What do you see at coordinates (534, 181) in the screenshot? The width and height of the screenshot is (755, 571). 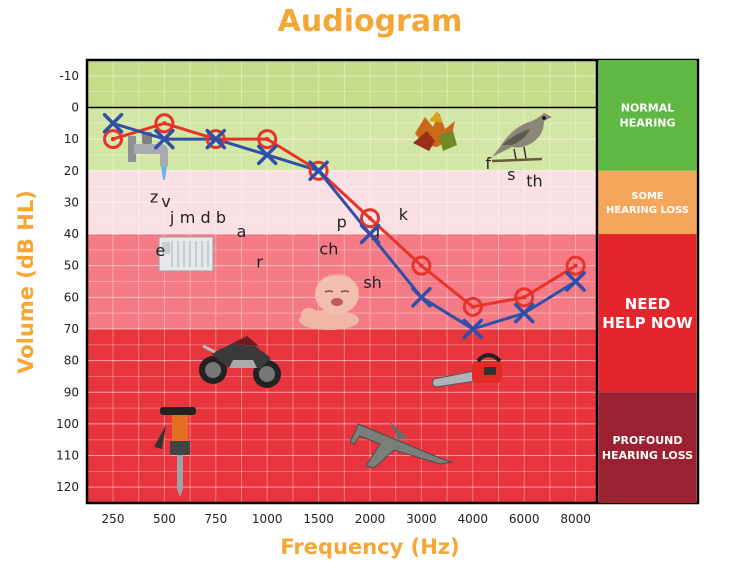 I see `speech-sound-label: th` at bounding box center [534, 181].